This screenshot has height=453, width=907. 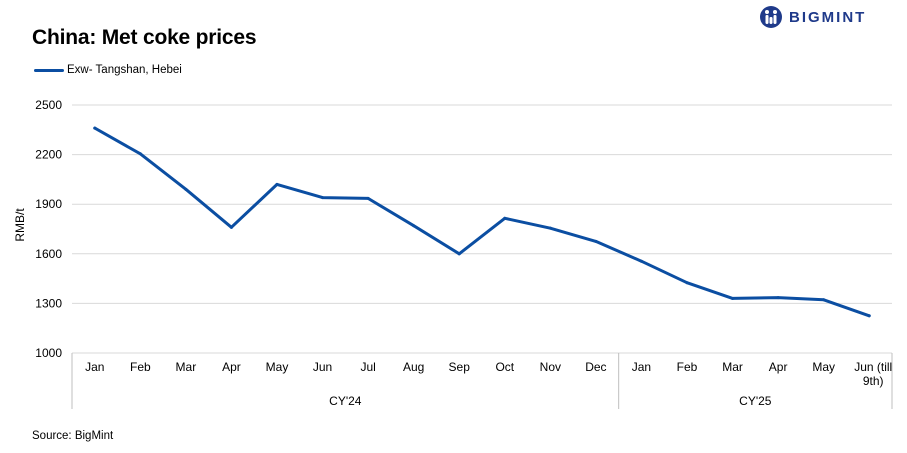 What do you see at coordinates (124, 70) in the screenshot?
I see `legend-label: Exw- Tangshan, Hebei` at bounding box center [124, 70].